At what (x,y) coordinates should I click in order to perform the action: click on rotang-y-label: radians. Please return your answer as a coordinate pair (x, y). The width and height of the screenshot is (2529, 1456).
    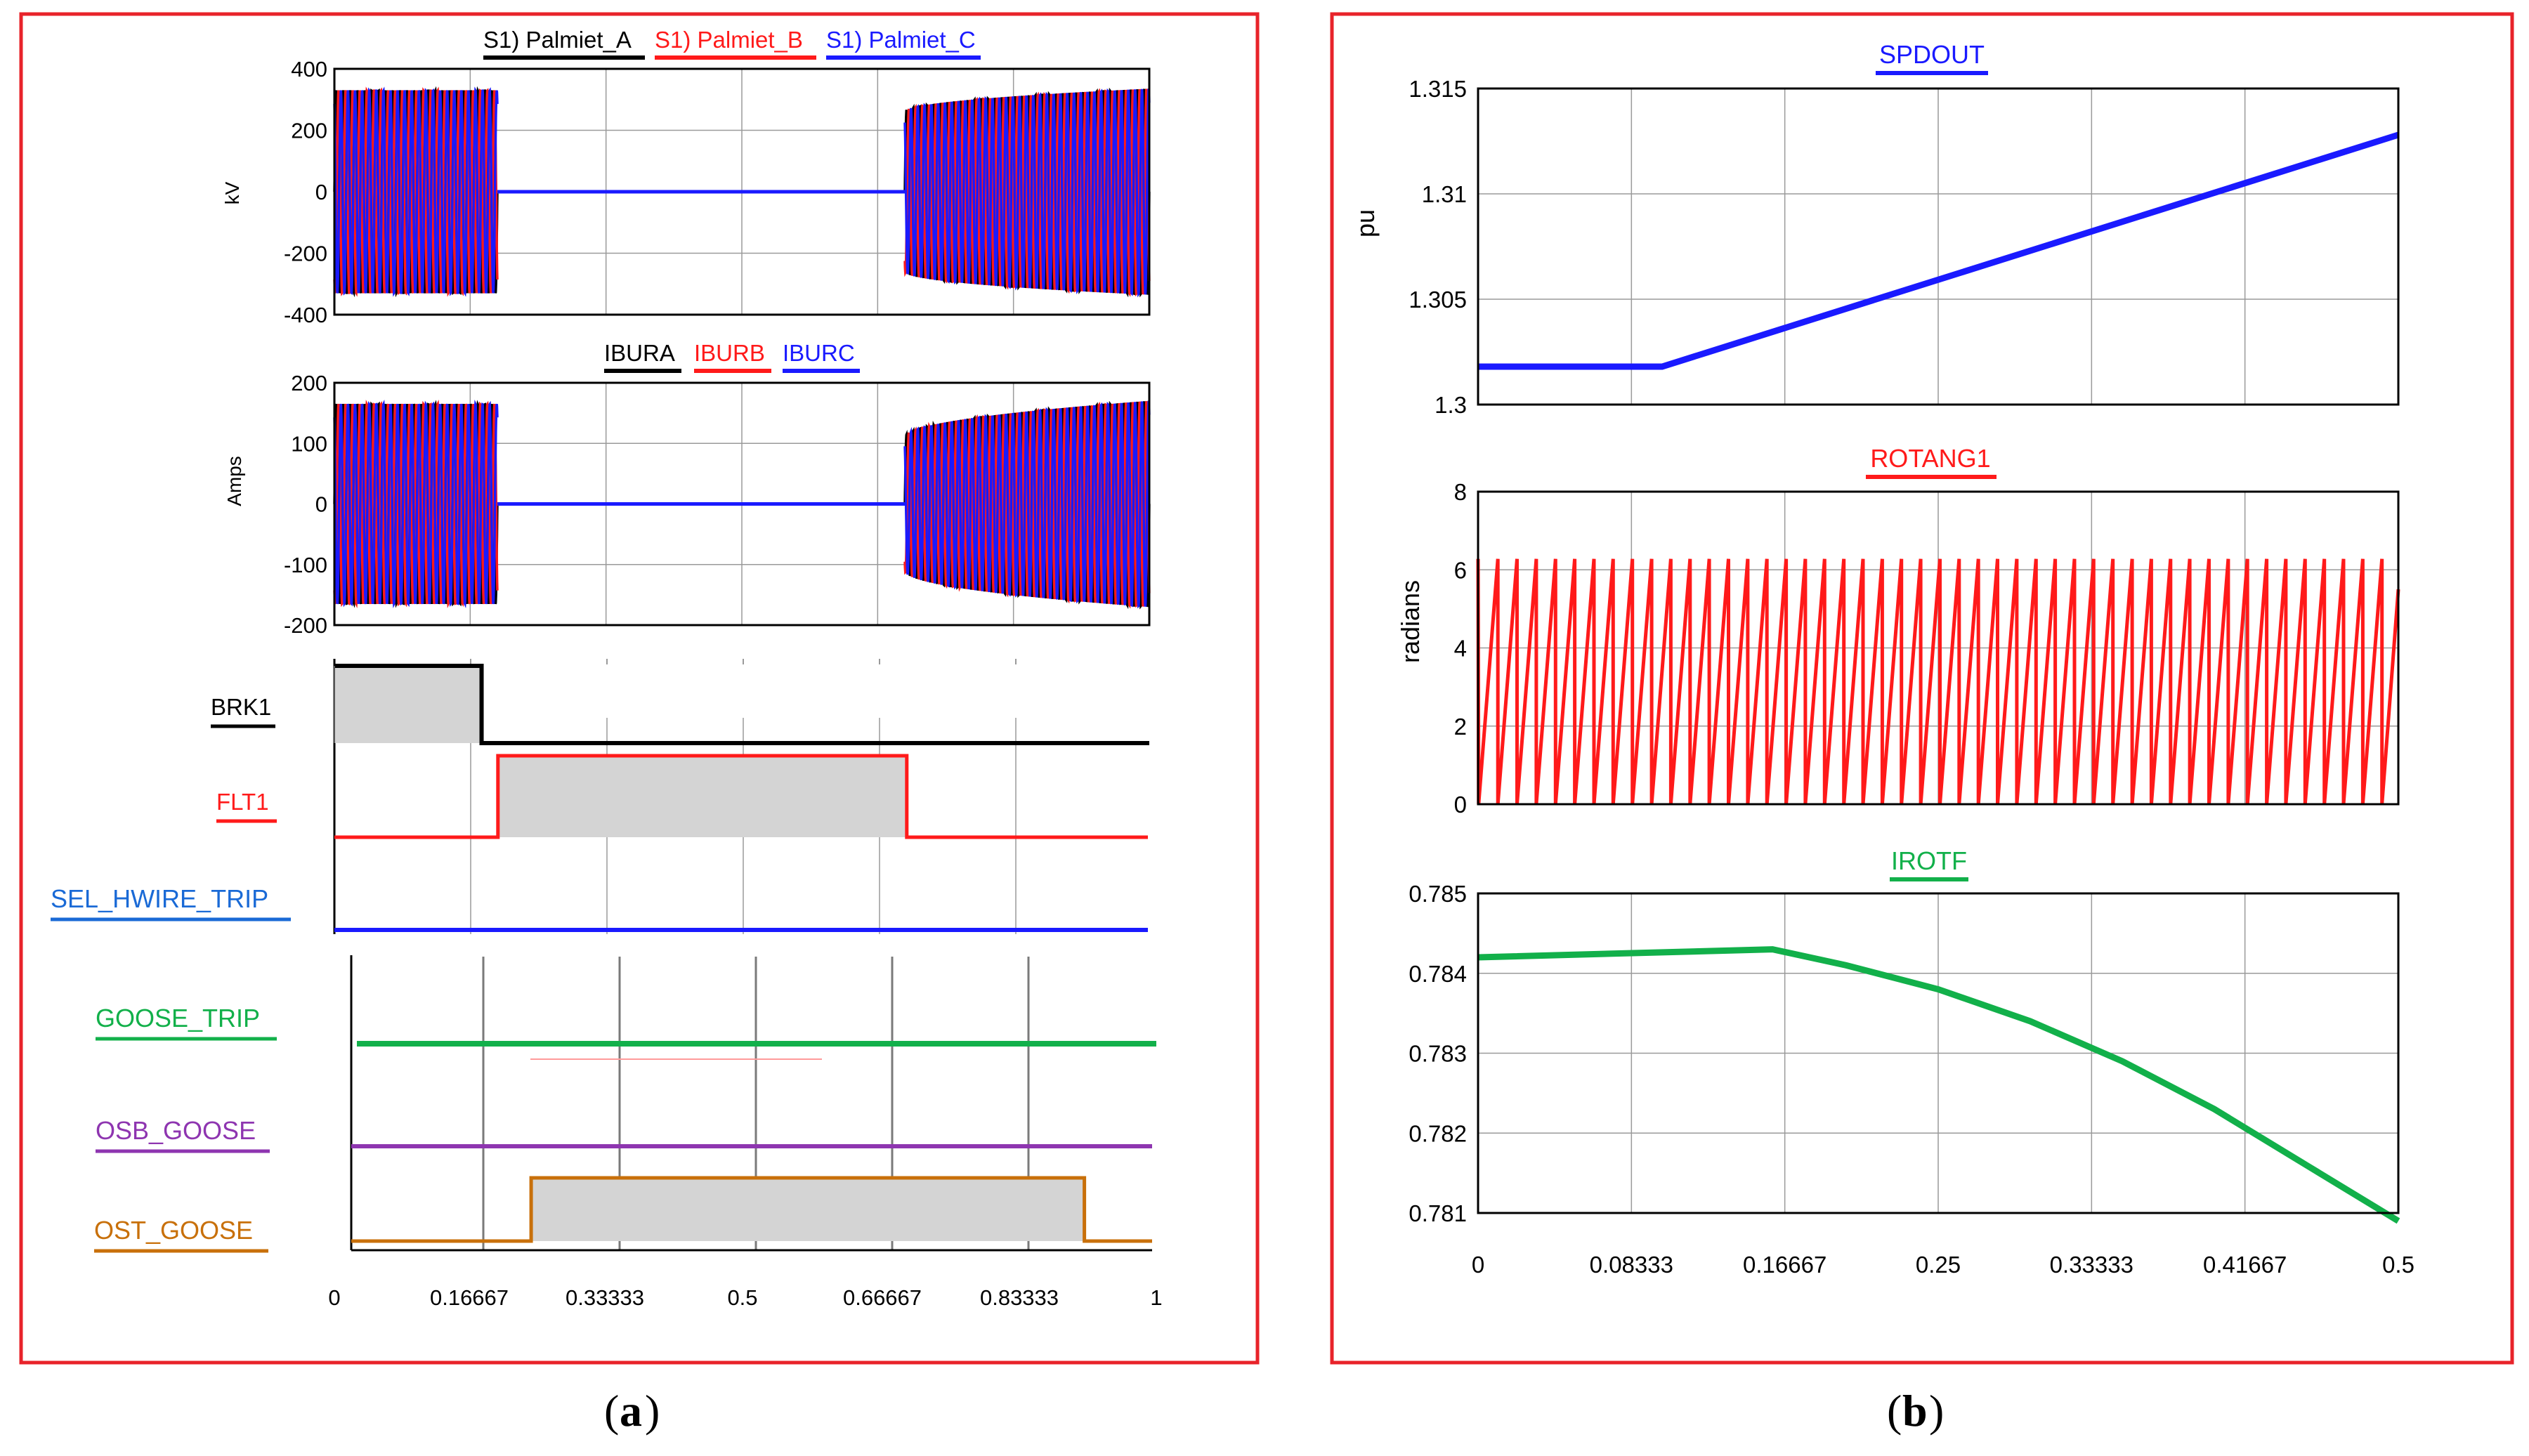
    Looking at the image, I should click on (1410, 622).